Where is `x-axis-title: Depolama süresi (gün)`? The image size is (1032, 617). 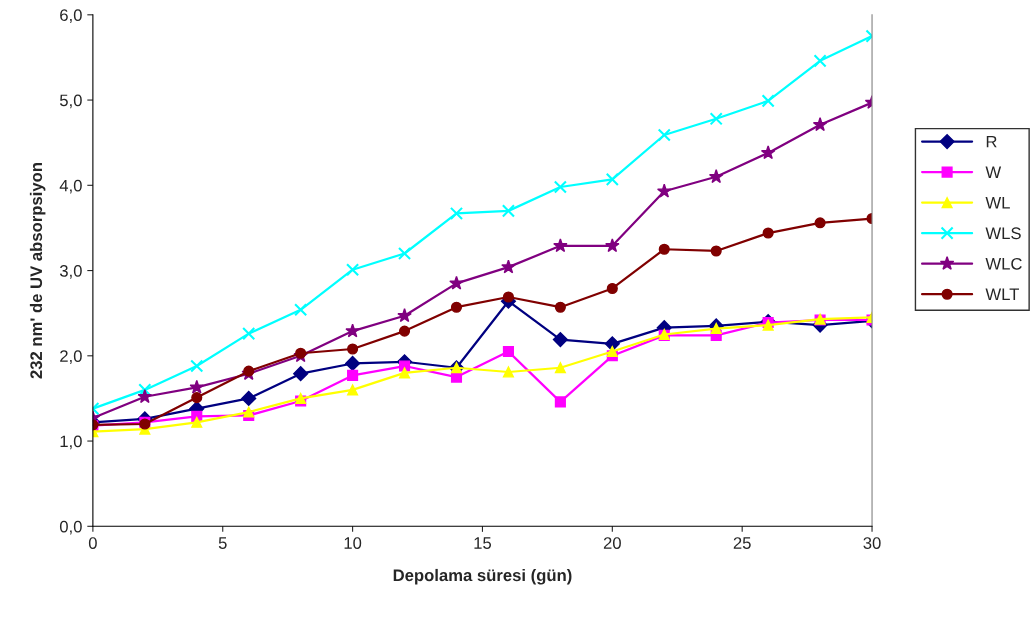 x-axis-title: Depolama süresi (gün) is located at coordinates (482, 576).